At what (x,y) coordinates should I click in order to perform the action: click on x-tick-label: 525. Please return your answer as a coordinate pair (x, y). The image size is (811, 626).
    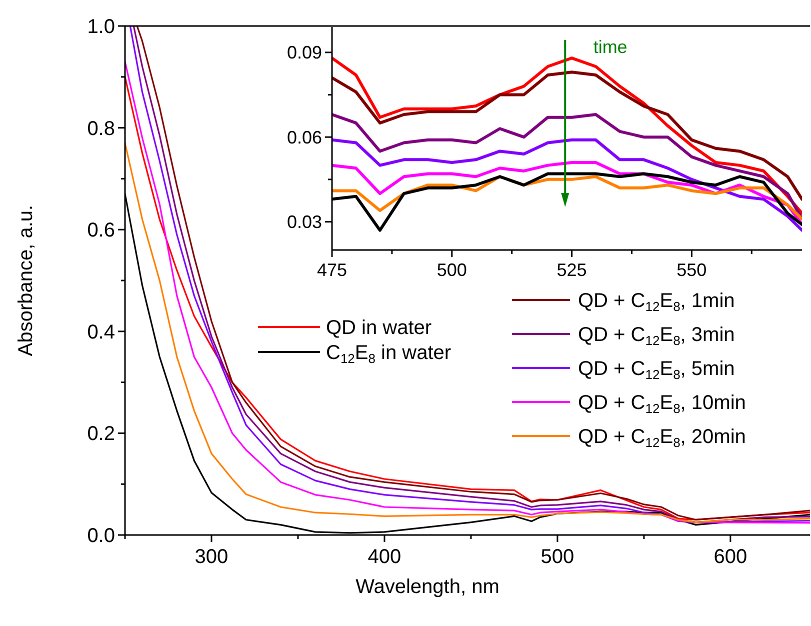
    Looking at the image, I should click on (571, 270).